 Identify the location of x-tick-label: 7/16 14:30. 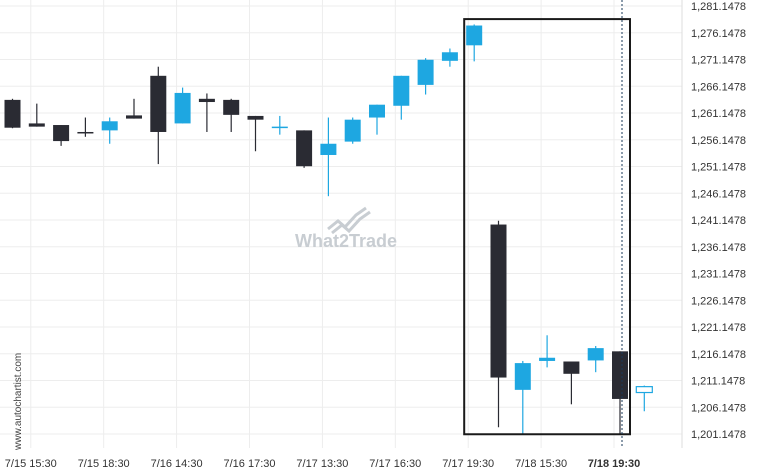
(177, 464).